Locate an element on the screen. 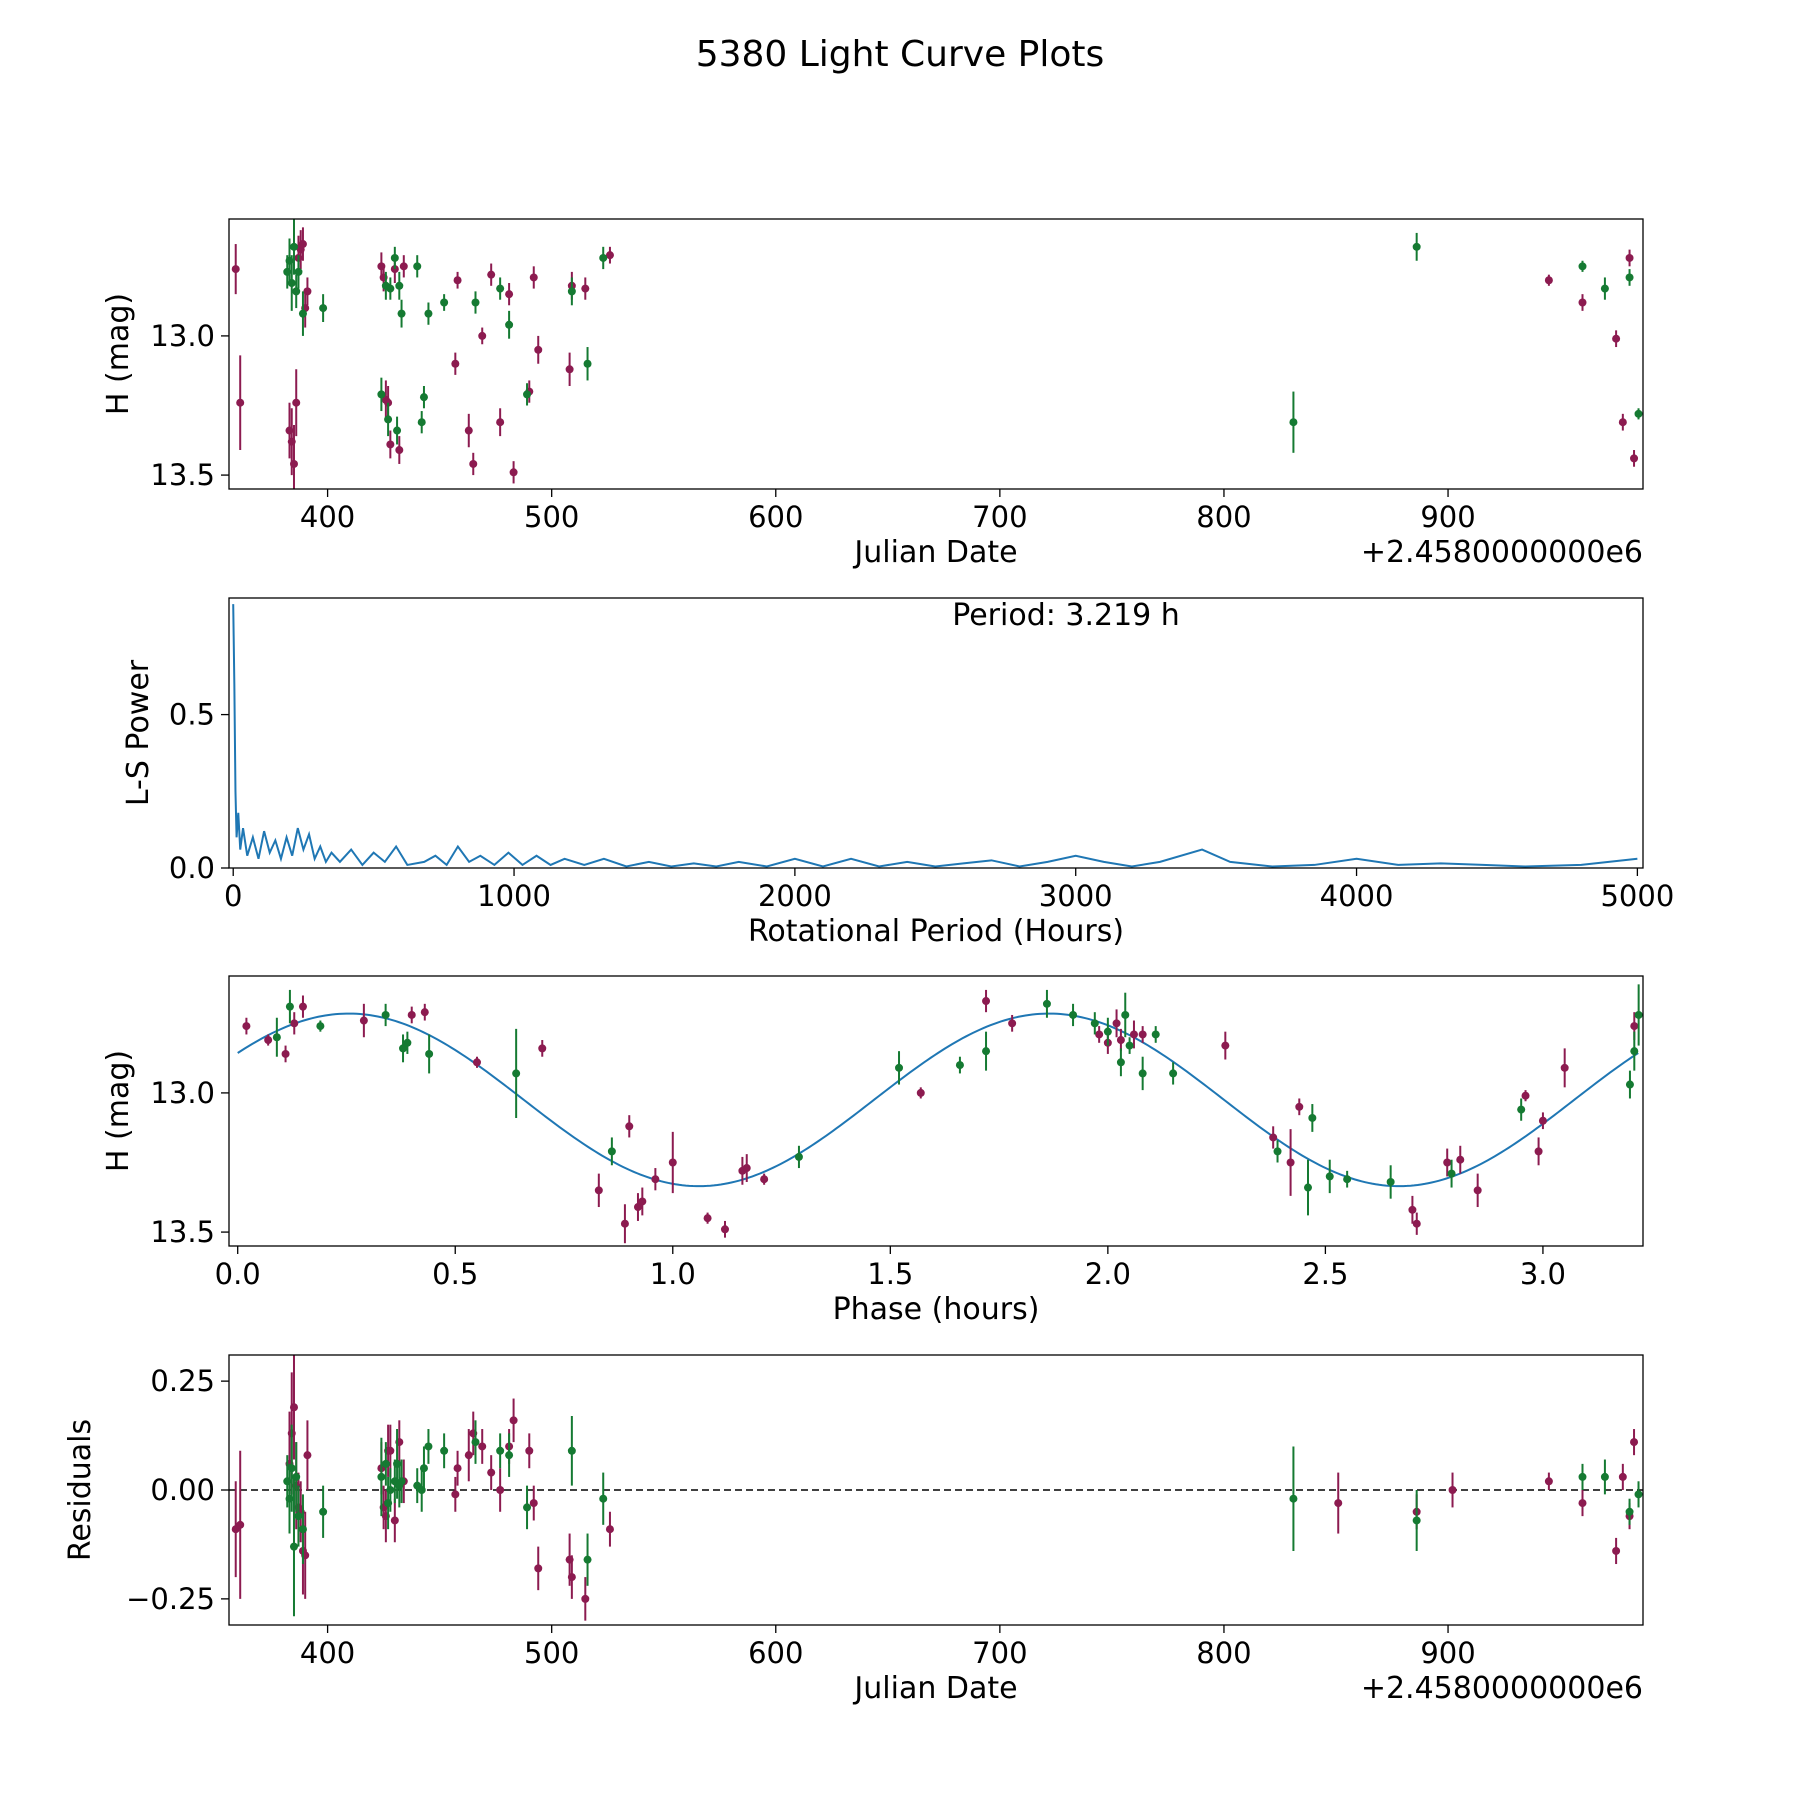 The image size is (1800, 1800). x-tick-label: 1.0 is located at coordinates (673, 1274).